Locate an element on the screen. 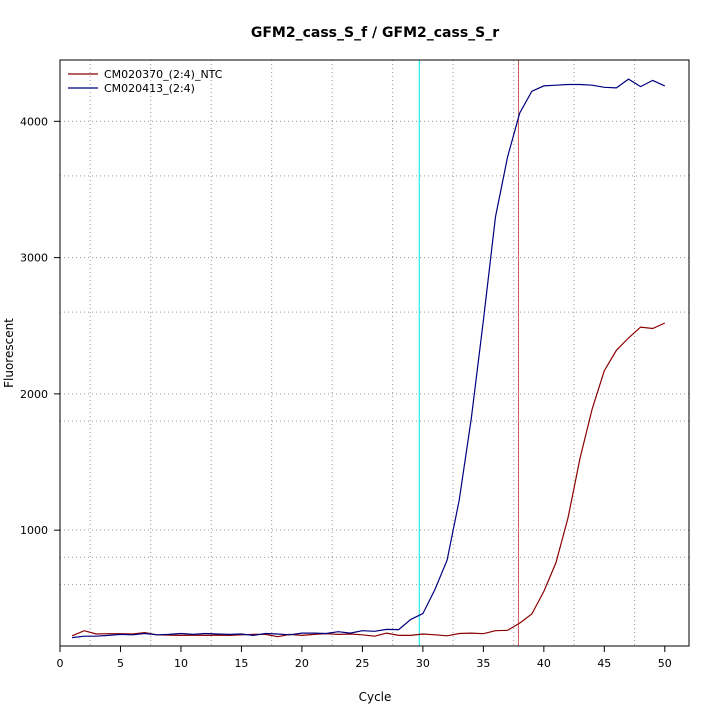 This screenshot has height=720, width=720. x-axis-title: Cycle is located at coordinates (375, 697).